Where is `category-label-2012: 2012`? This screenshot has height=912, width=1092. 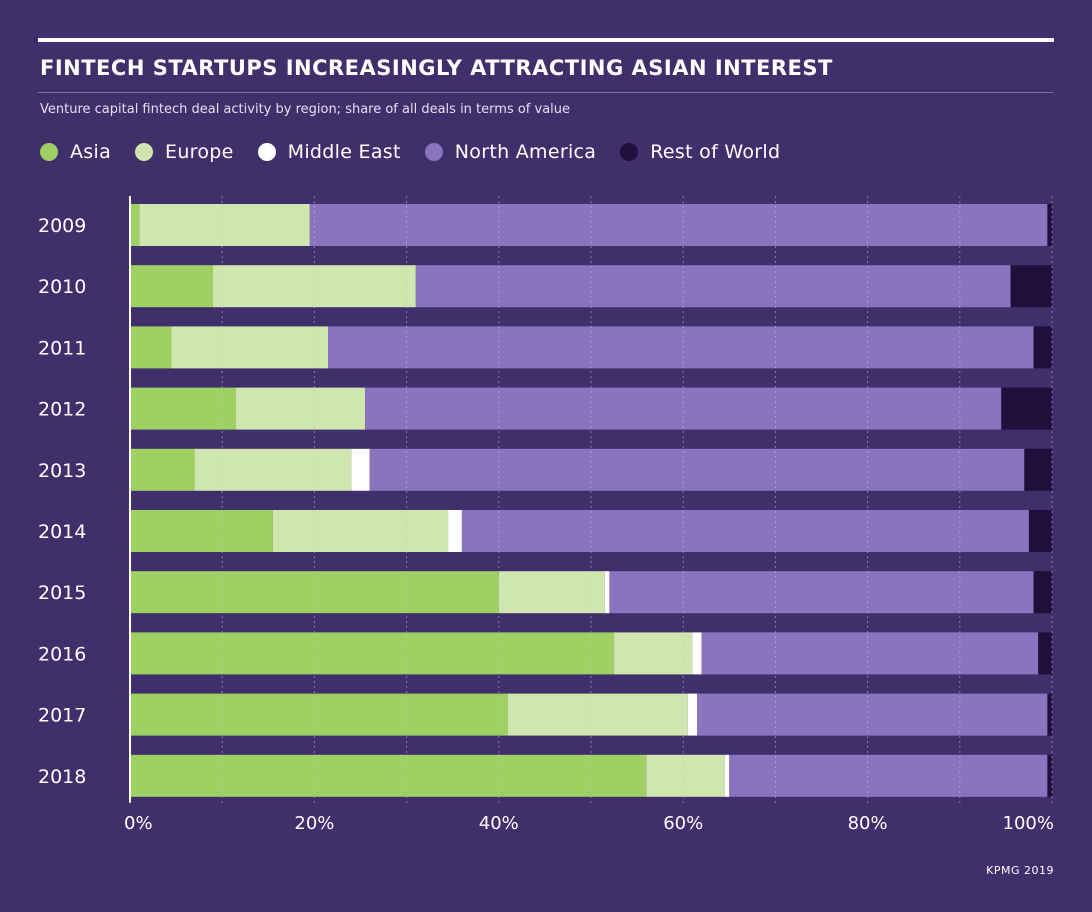 category-label-2012: 2012 is located at coordinates (62, 410).